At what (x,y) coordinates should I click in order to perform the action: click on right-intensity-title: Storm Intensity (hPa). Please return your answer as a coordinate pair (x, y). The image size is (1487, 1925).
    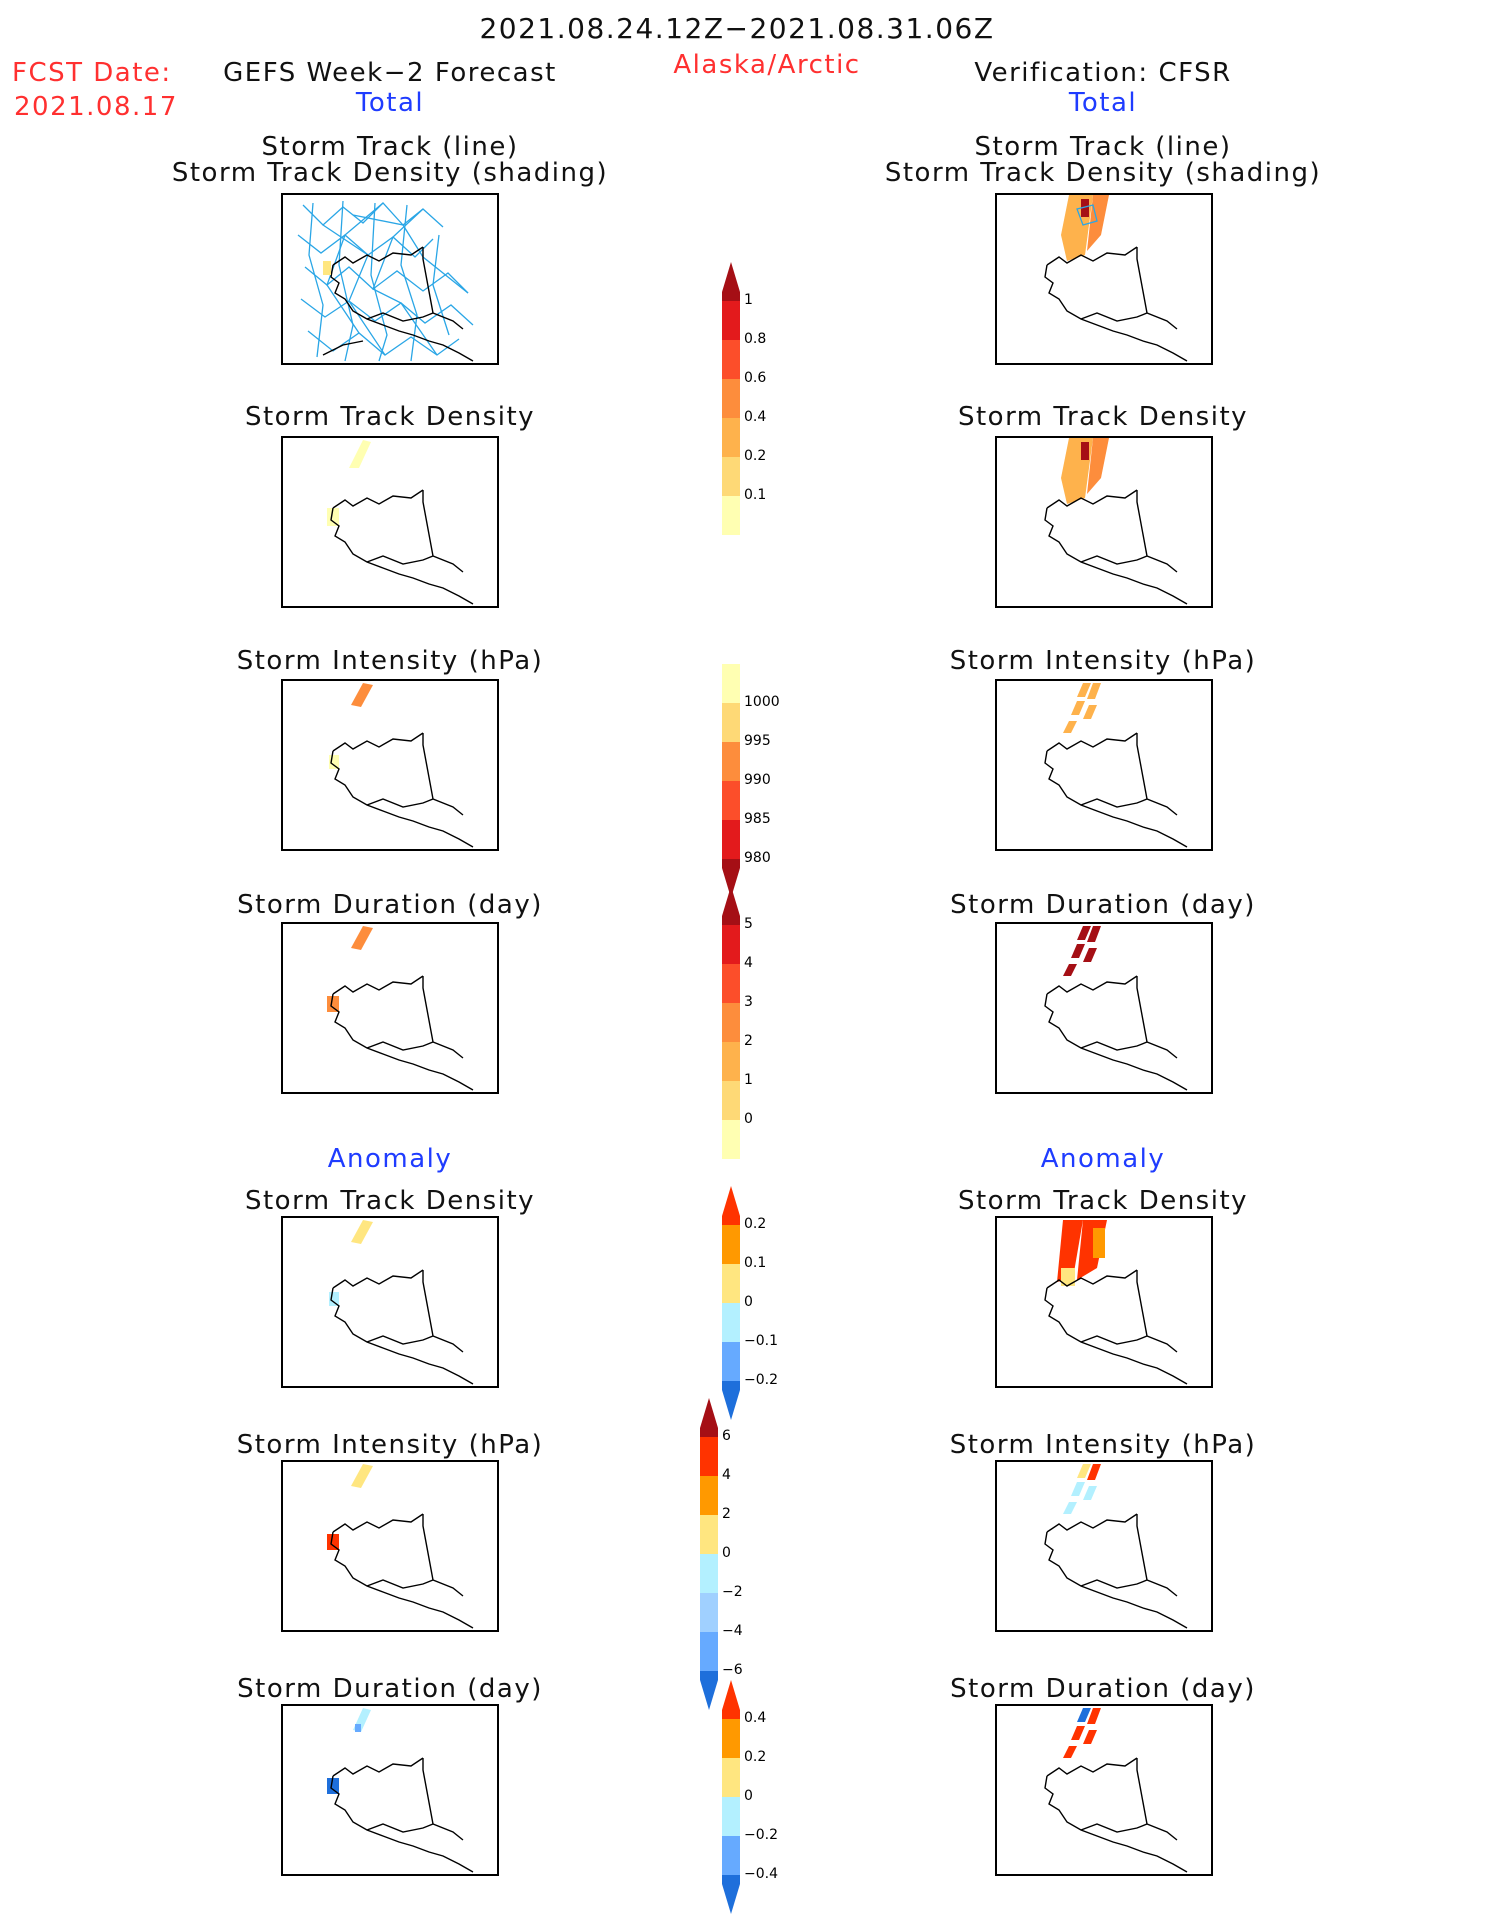
    Looking at the image, I should click on (1103, 661).